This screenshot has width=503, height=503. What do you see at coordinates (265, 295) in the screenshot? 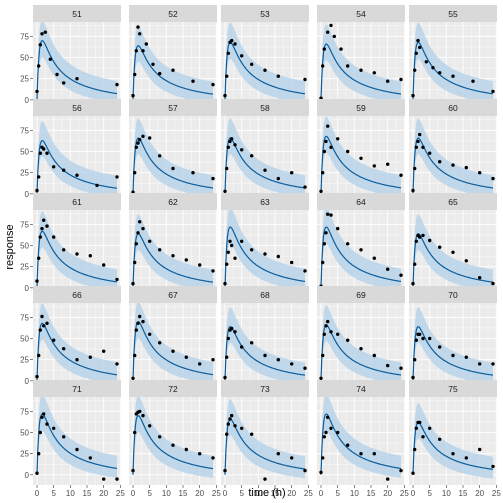
I see `panel-strip-label: 68` at bounding box center [265, 295].